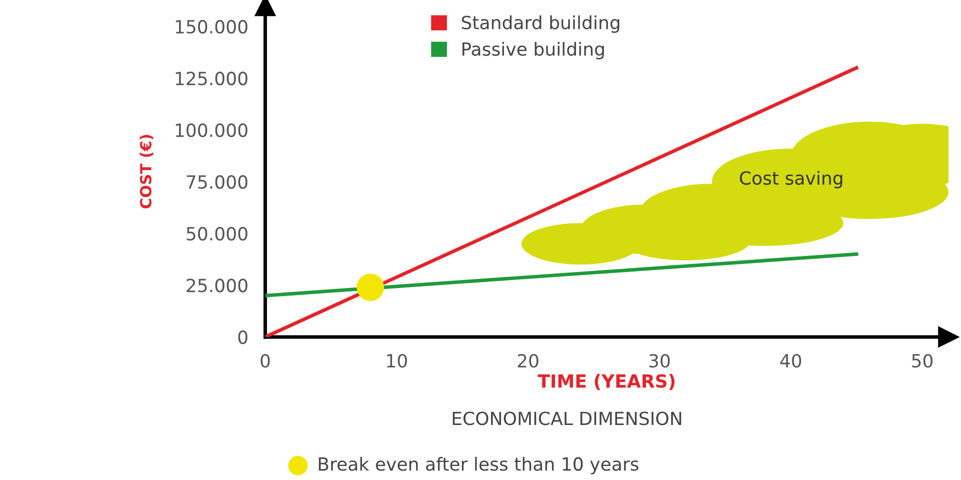 This screenshot has width=961, height=480. I want to click on x-tick-label: 0, so click(265, 361).